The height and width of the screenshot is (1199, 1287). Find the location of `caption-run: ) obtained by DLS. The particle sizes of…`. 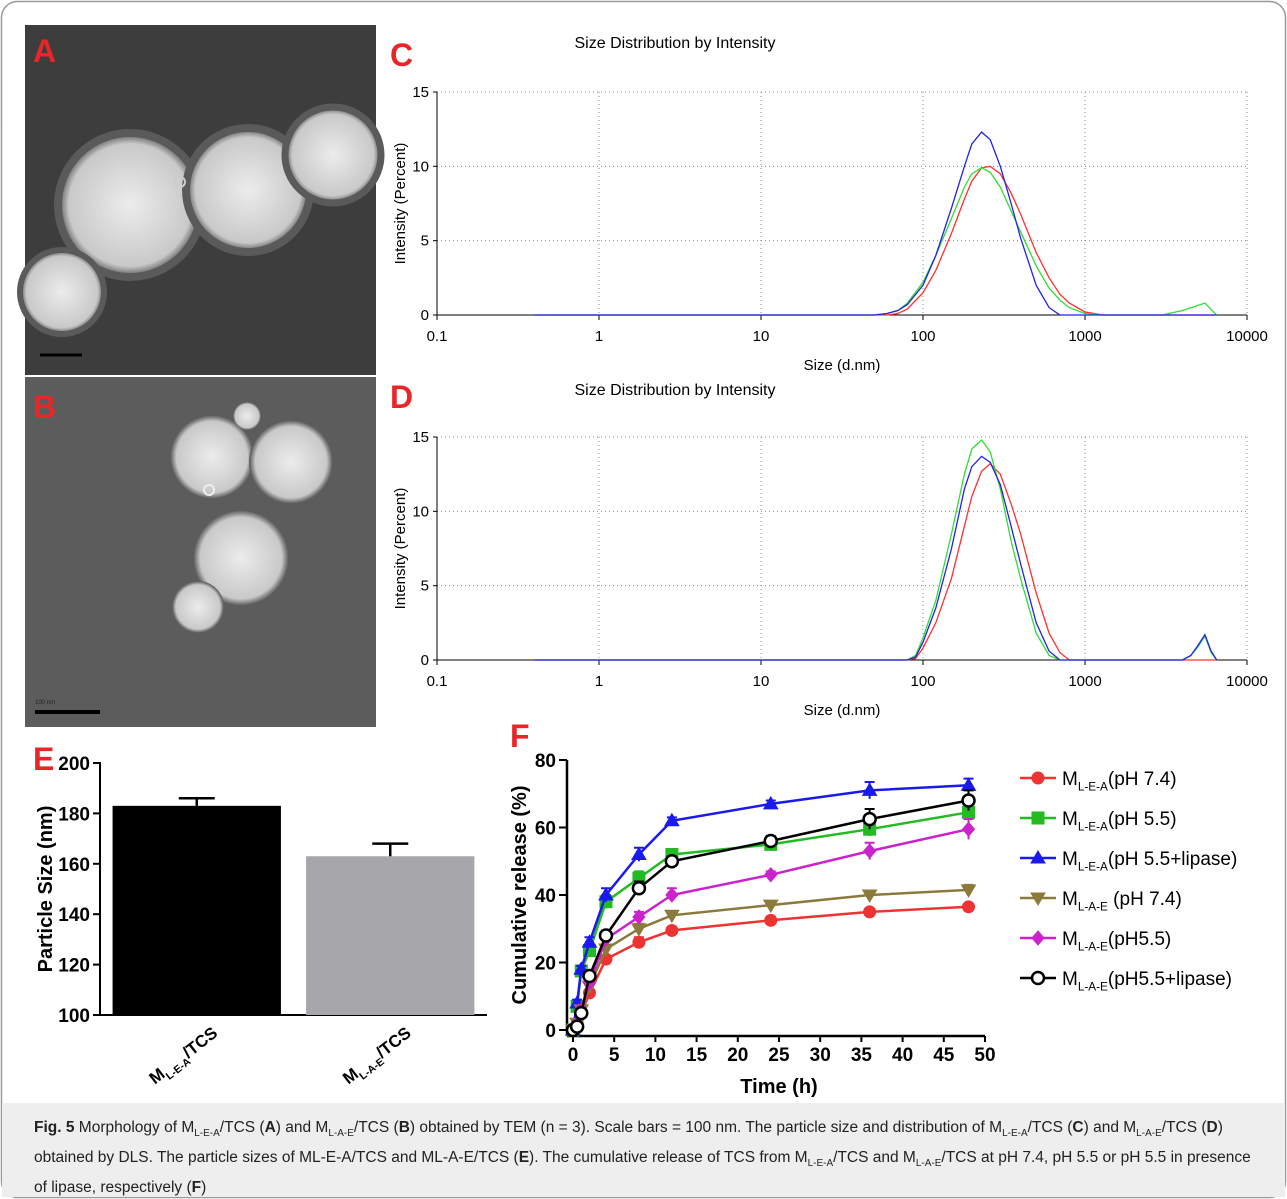

caption-run: ) obtained by DLS. The particle sizes of… is located at coordinates (628, 1143).